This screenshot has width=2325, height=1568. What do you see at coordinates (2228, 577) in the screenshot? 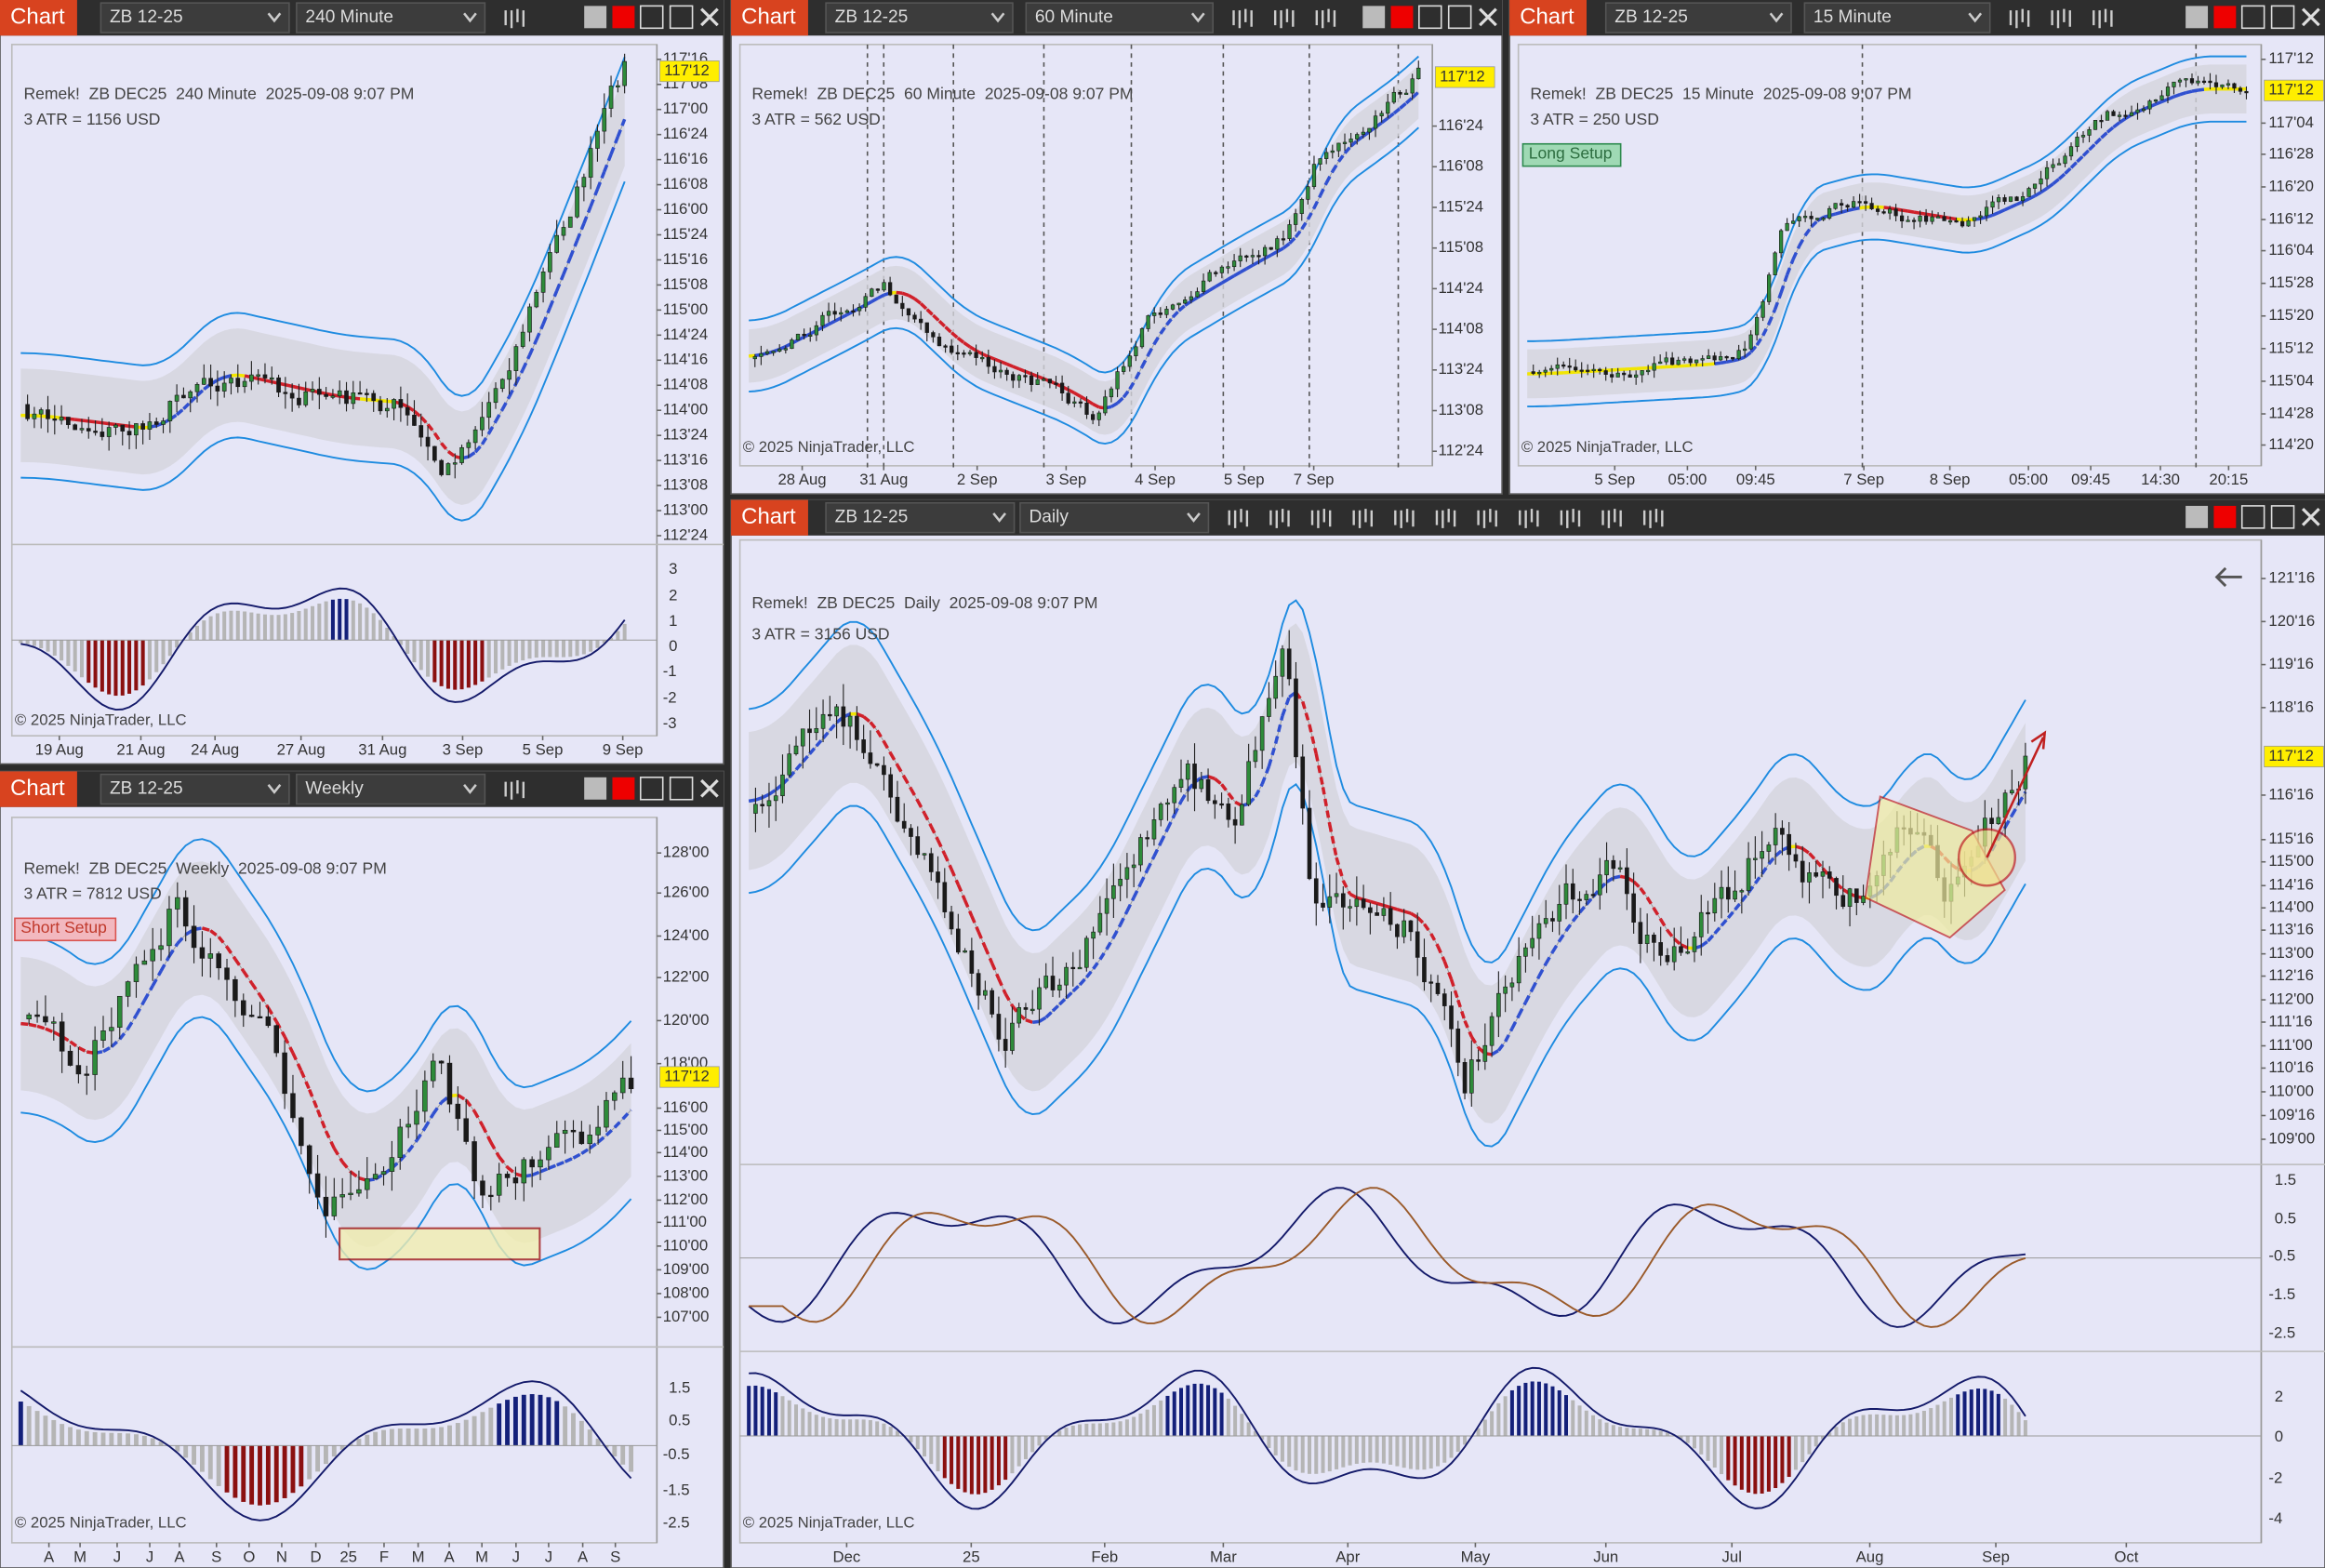
I see `back-arrow` at bounding box center [2228, 577].